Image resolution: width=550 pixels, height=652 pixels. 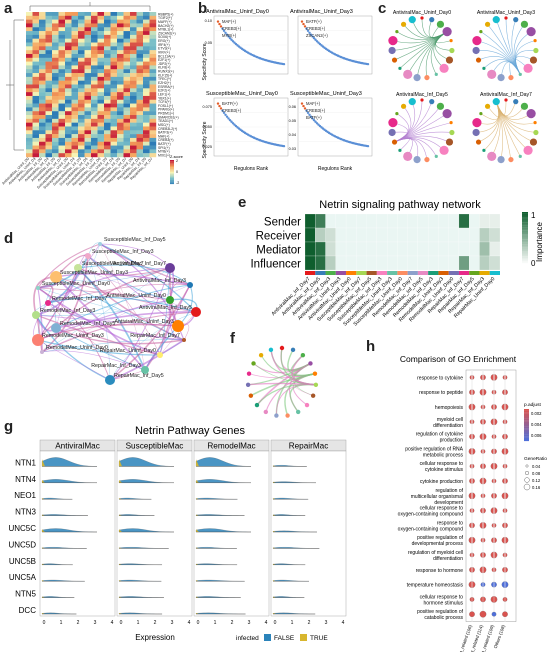 I want to click on network-node, so click(x=170, y=268).